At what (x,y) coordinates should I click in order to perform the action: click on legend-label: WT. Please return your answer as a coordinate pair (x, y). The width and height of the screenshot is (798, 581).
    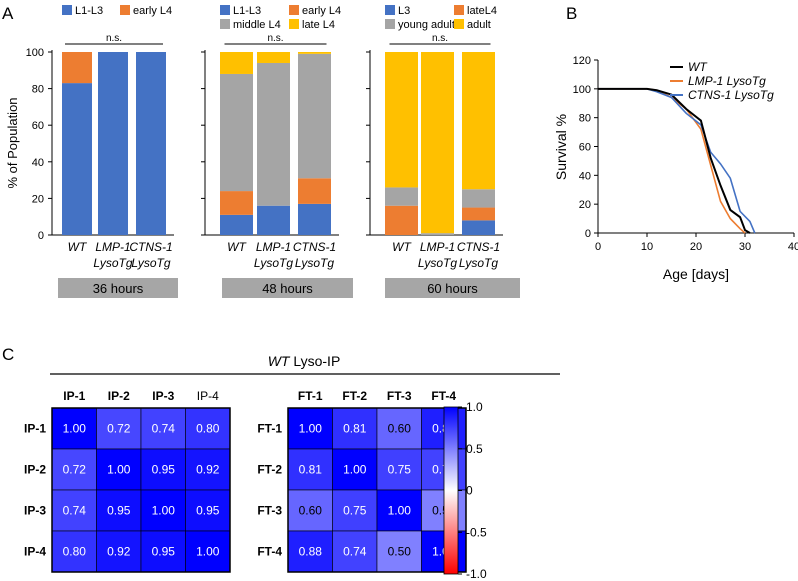
    Looking at the image, I should click on (698, 67).